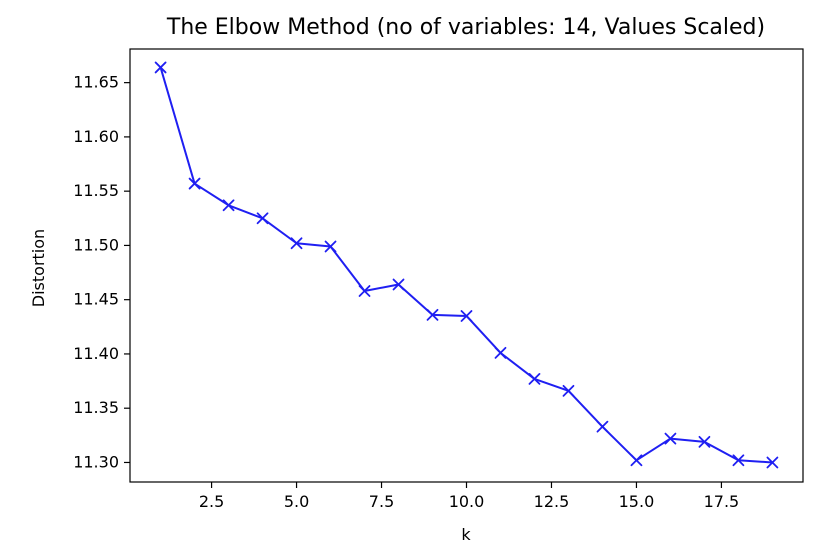 This screenshot has width=838, height=552. What do you see at coordinates (381, 501) in the screenshot?
I see `x-tick-label: 7.5` at bounding box center [381, 501].